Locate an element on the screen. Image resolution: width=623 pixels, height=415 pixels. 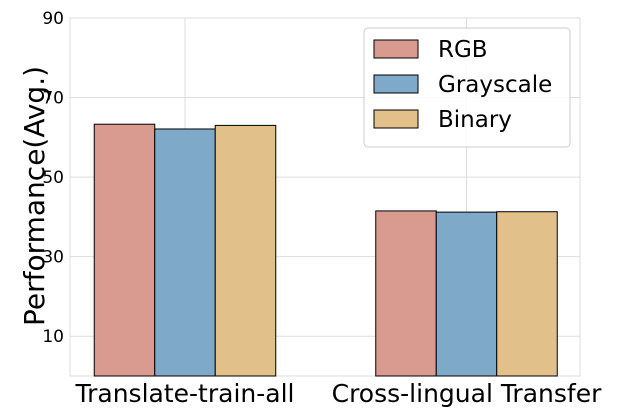
legend-label-binary: Binary is located at coordinates (475, 120).